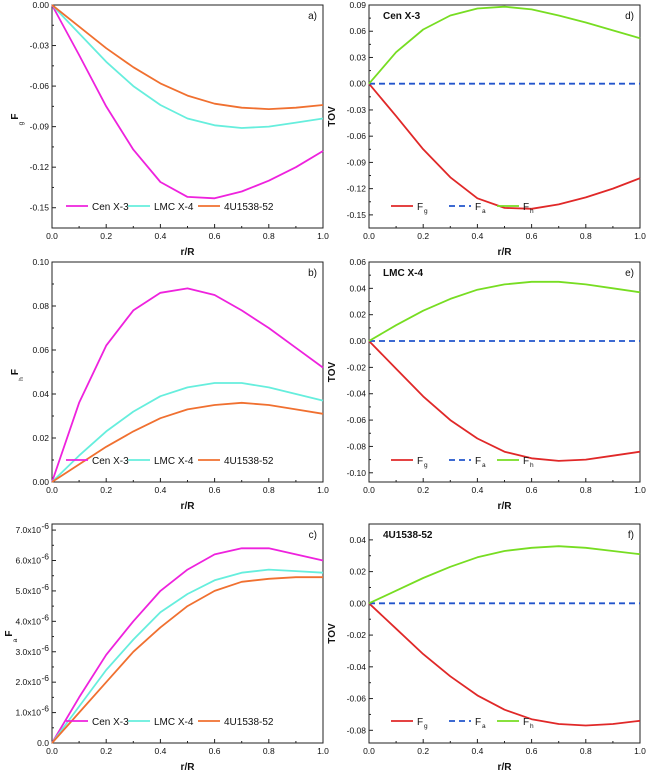 This screenshot has width=648, height=775. Describe the element at coordinates (357, 446) in the screenshot. I see `y-tick-label: -0.08` at that location.